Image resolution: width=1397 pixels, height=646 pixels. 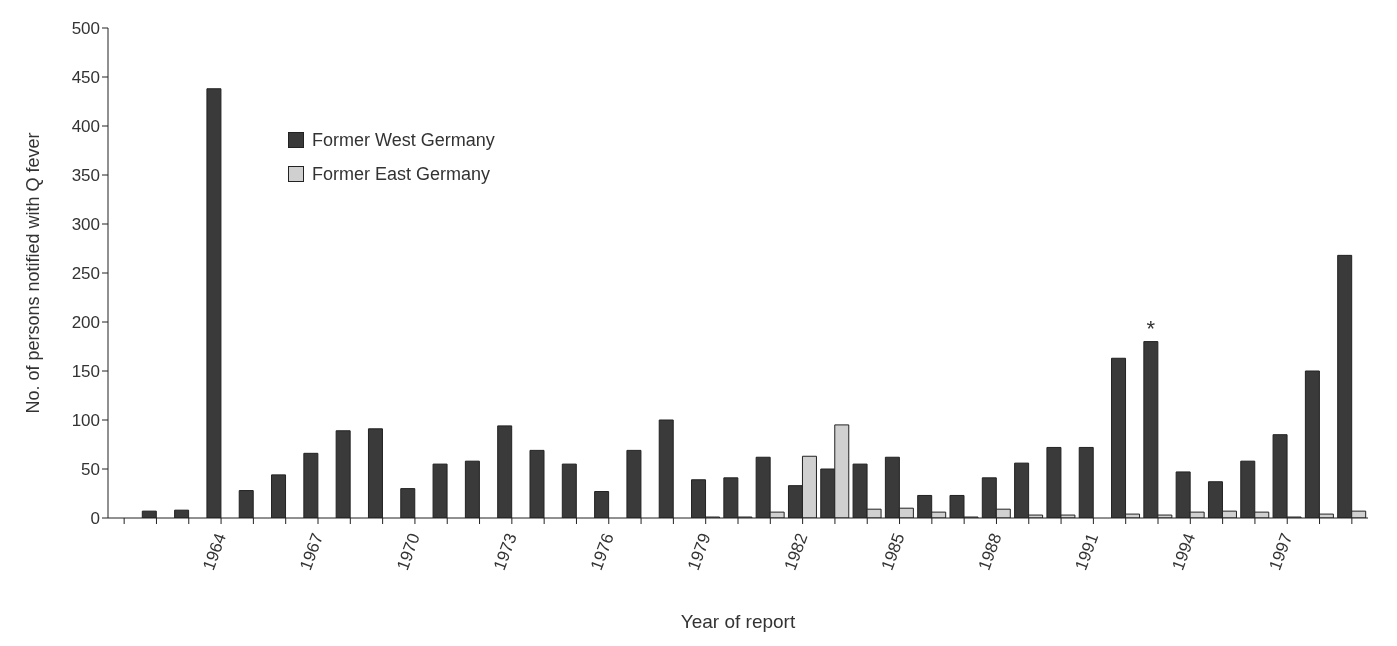 I want to click on y-tick-label: 150, so click(x=85, y=372).